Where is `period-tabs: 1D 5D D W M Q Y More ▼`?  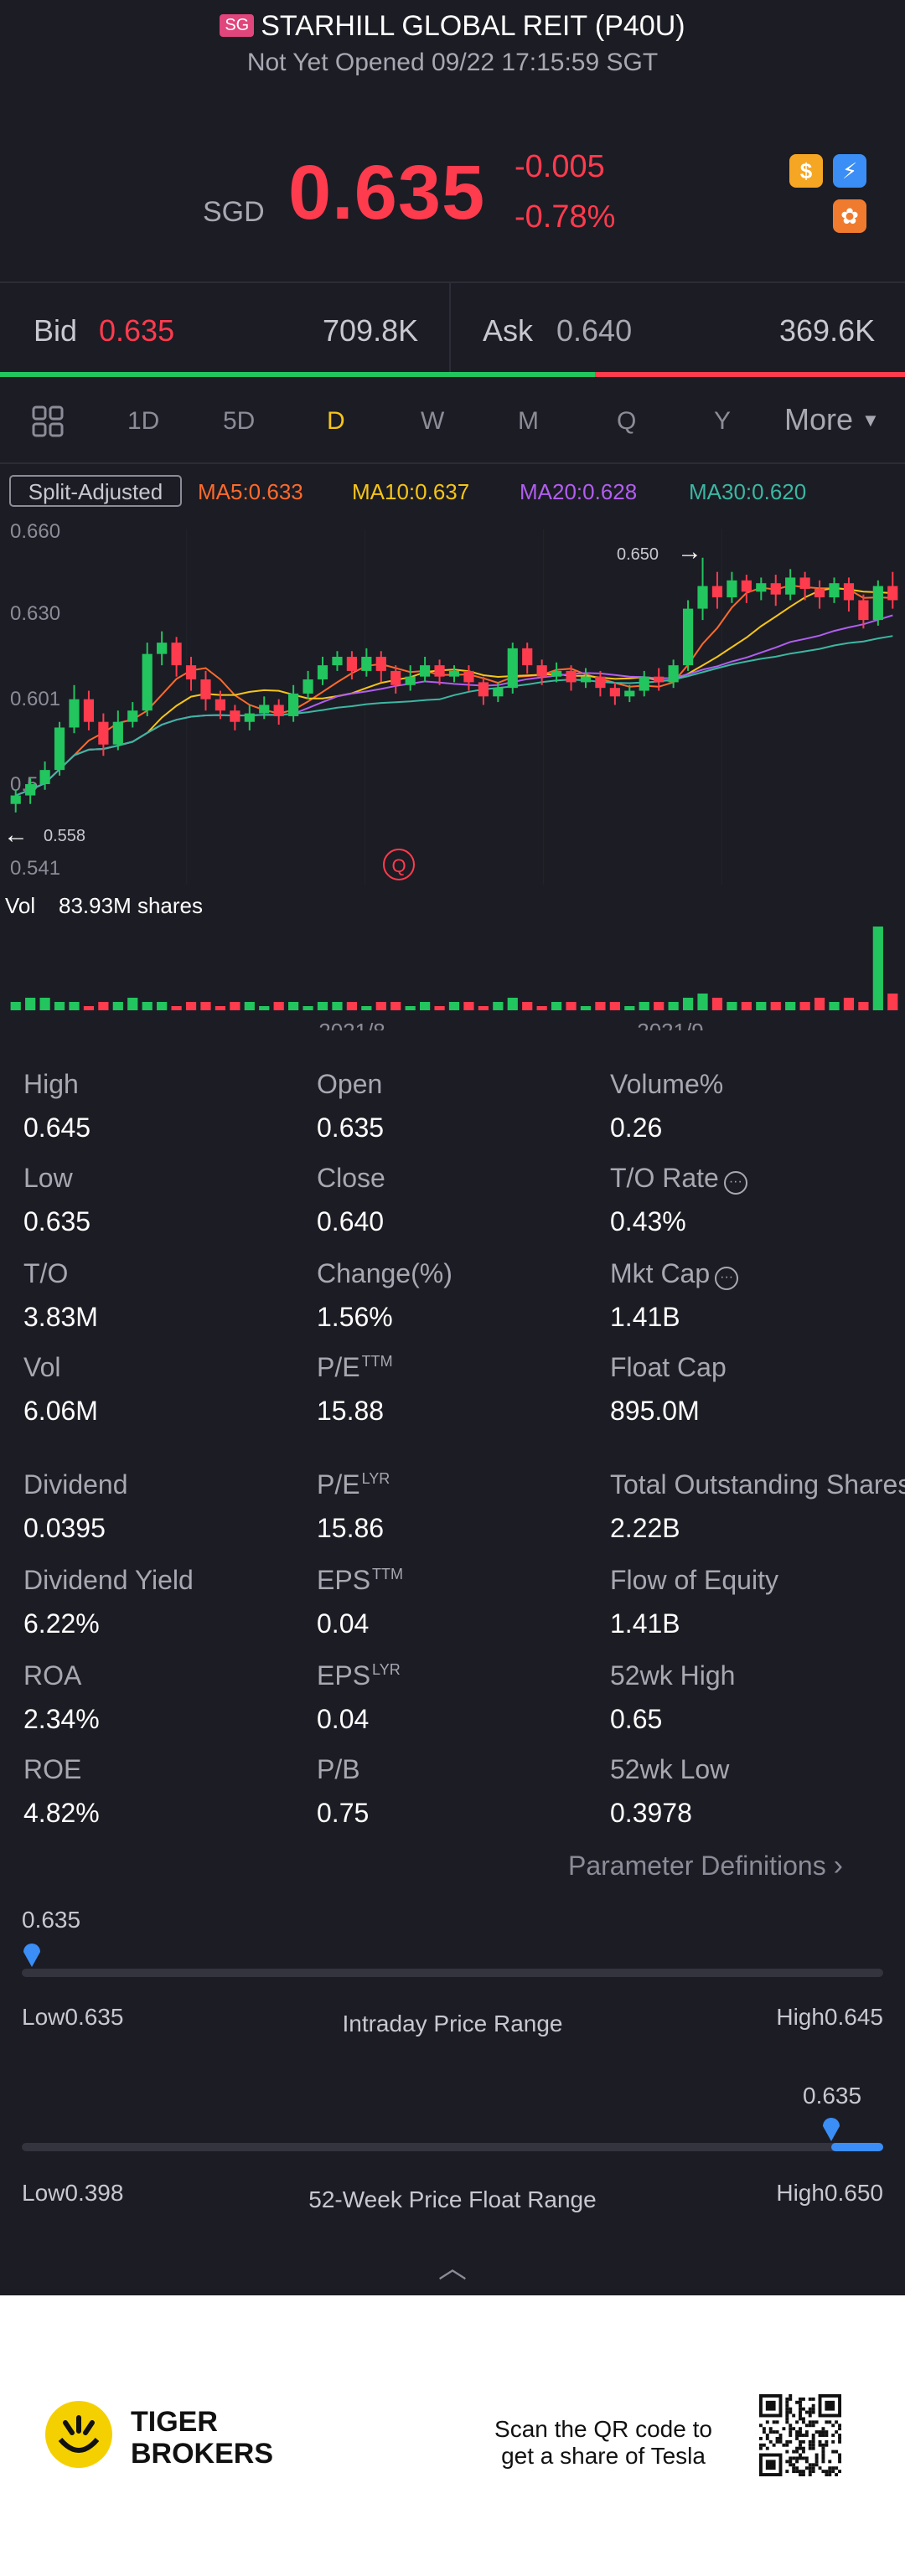 period-tabs: 1D 5D D W M Q Y More ▼ is located at coordinates (452, 420).